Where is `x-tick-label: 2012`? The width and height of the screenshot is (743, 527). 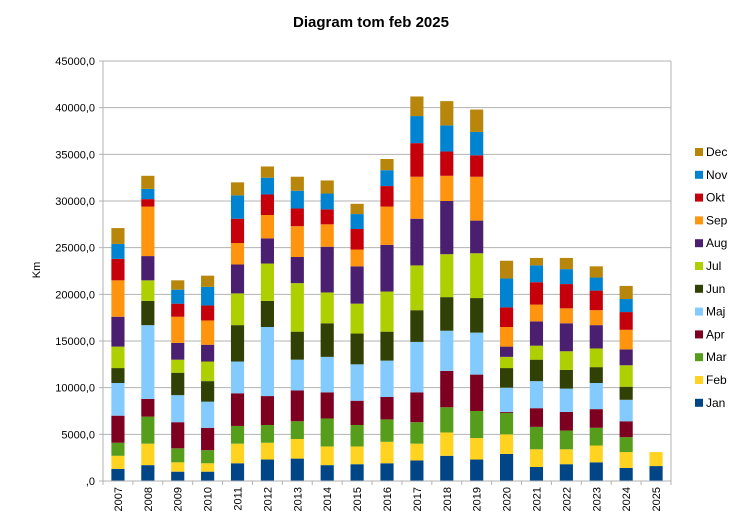 x-tick-label: 2012 is located at coordinates (268, 499).